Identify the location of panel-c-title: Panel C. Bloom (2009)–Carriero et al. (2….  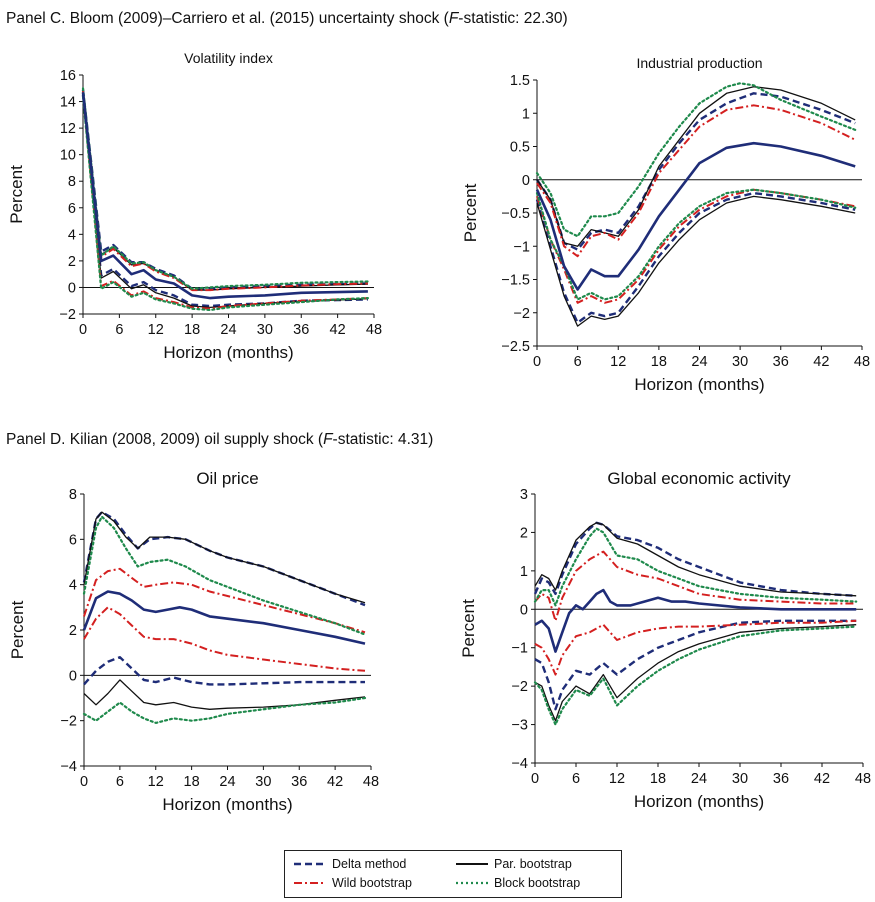
(287, 18).